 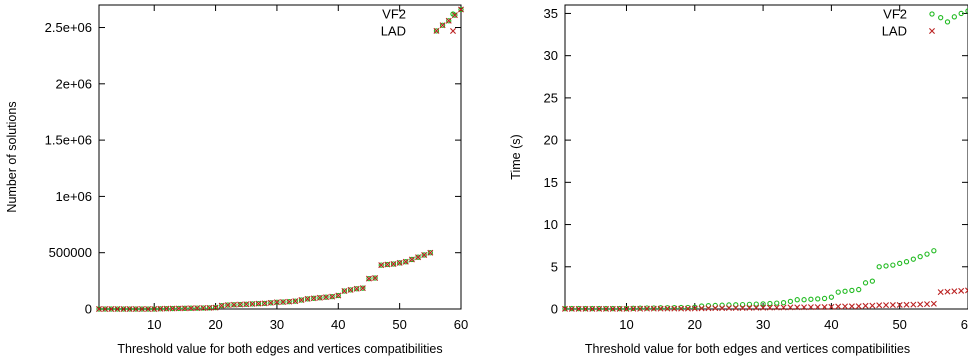 What do you see at coordinates (895, 14) in the screenshot?
I see `legend-label-vf2: VF2` at bounding box center [895, 14].